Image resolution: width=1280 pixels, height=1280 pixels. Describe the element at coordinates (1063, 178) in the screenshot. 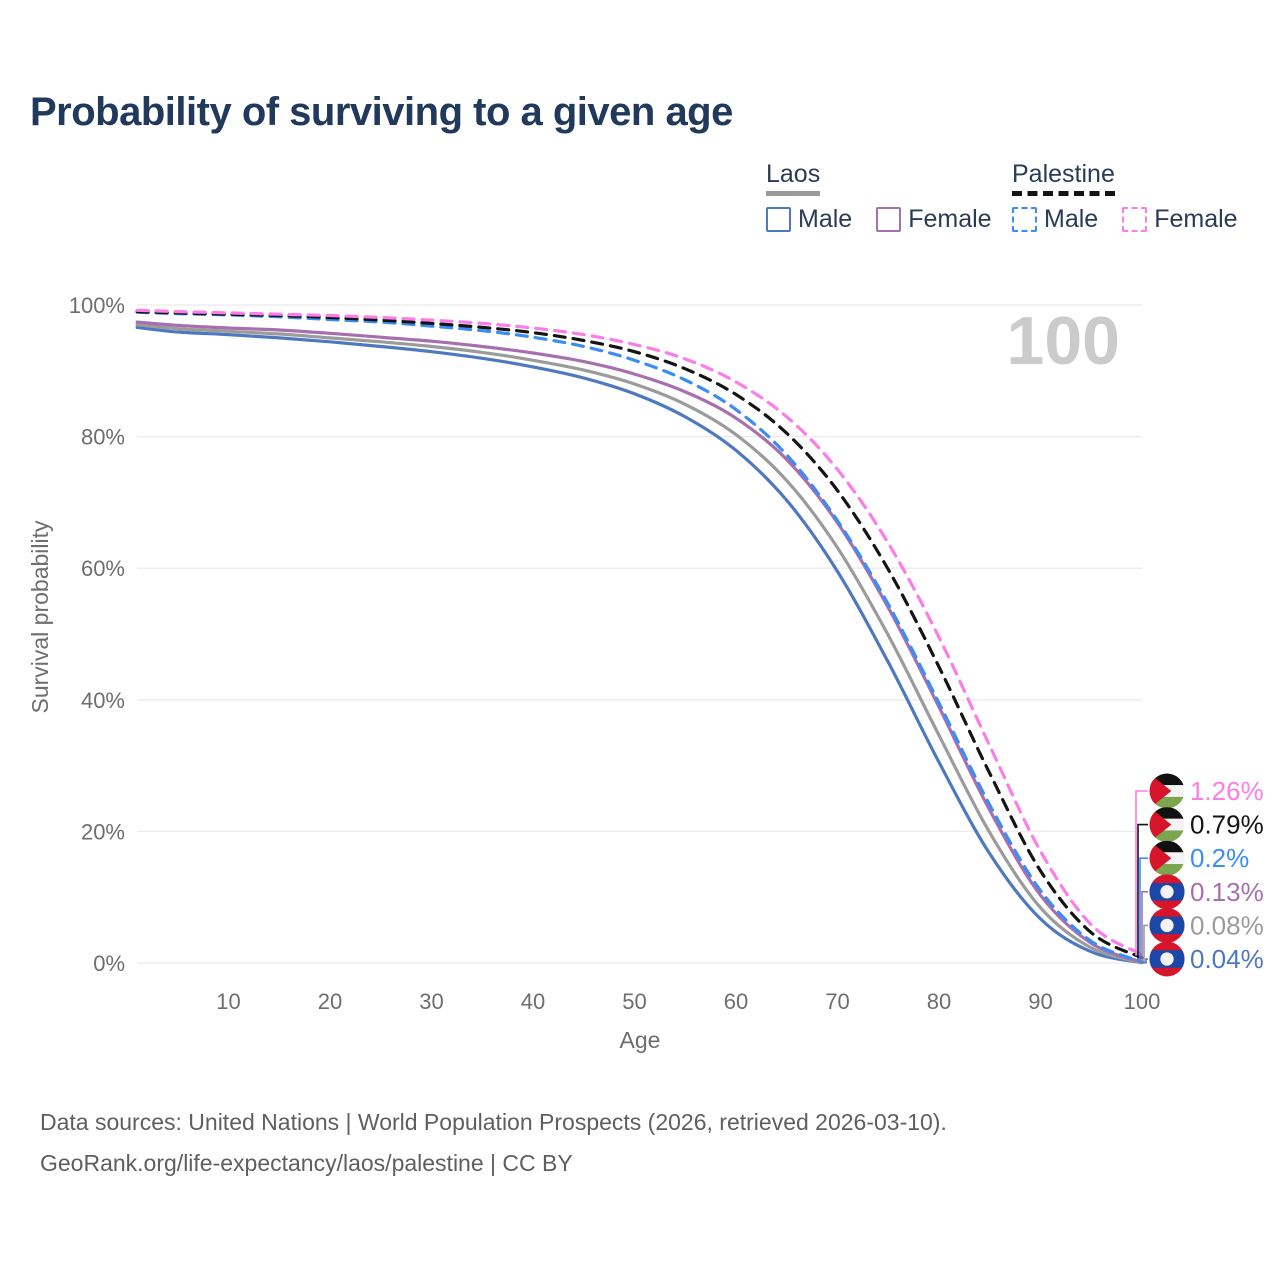

I see `legend-title-palestine: Palestine` at that location.